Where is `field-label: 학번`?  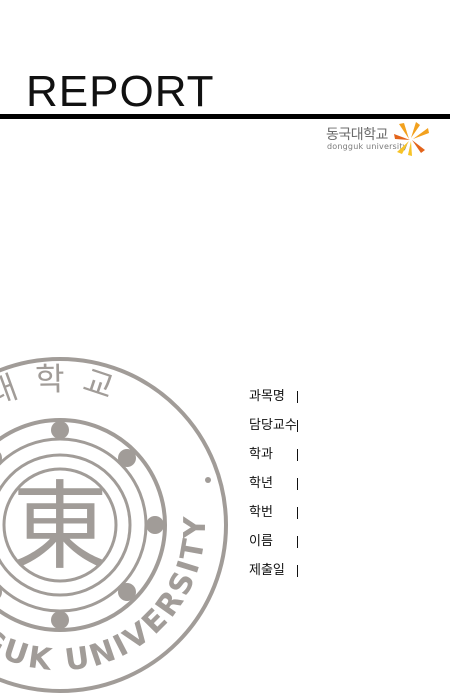
field-label: 학번 is located at coordinates (261, 512).